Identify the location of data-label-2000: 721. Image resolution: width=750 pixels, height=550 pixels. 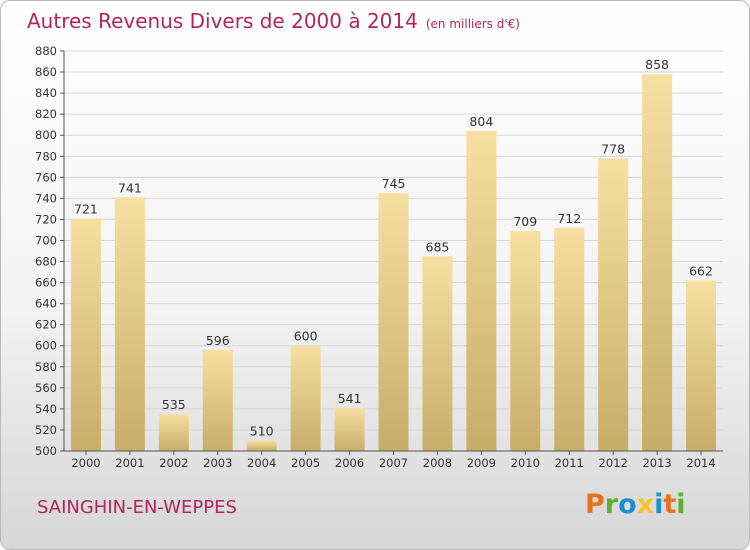
(86, 208).